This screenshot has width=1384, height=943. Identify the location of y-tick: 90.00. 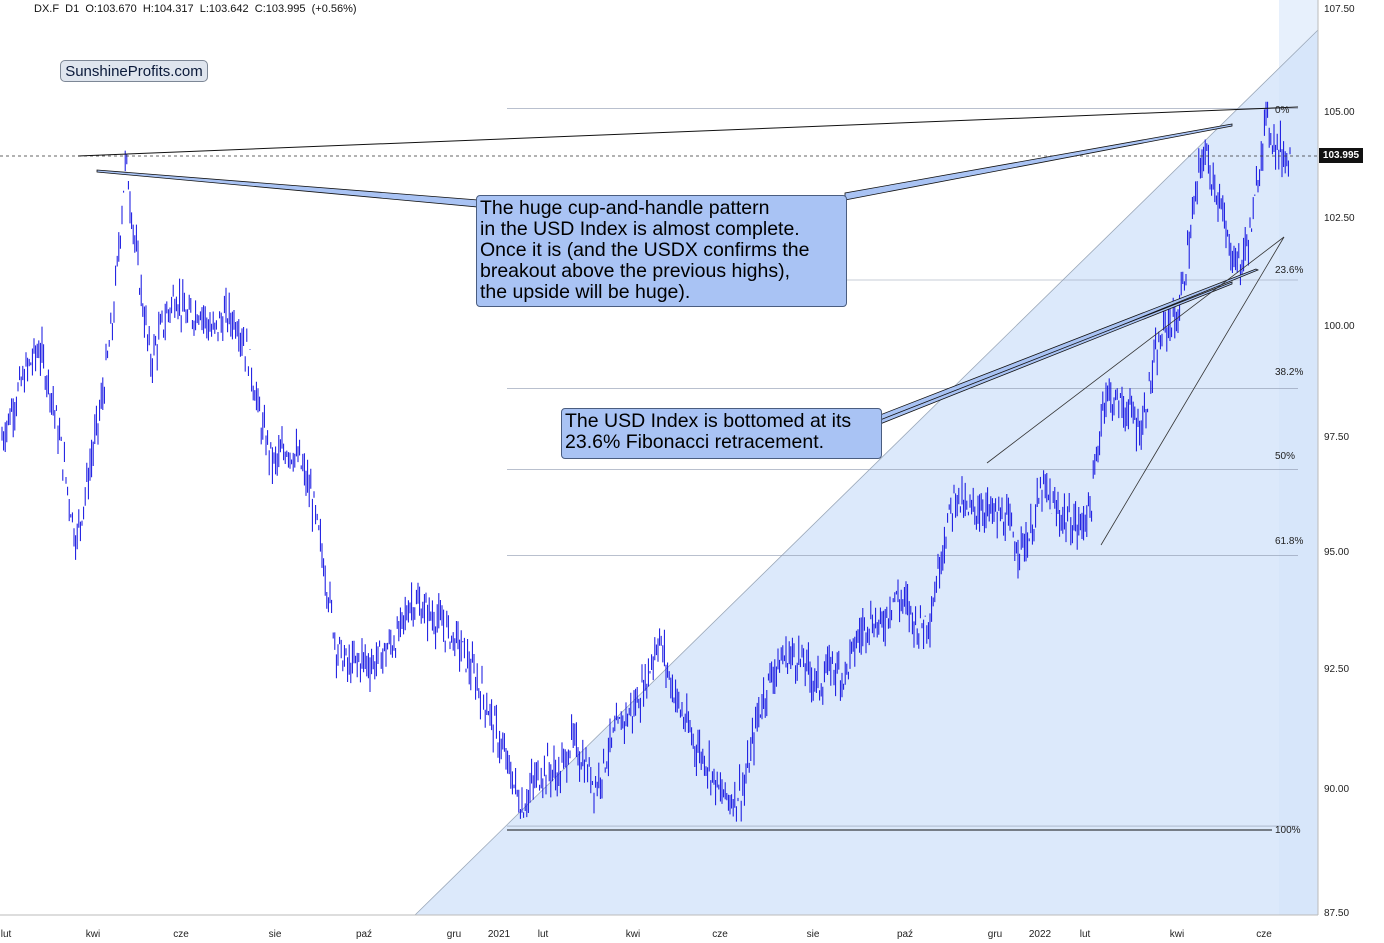
(1337, 789).